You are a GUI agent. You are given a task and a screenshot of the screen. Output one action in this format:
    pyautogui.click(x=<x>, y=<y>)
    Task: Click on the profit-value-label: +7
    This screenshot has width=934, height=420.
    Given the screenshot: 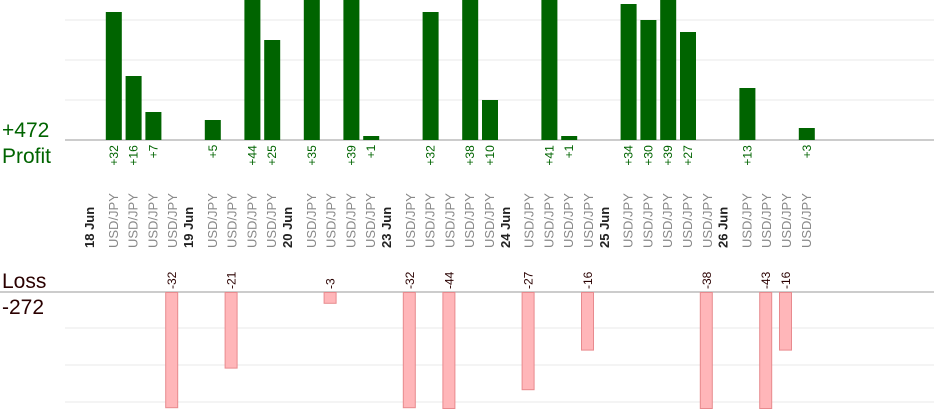 What is the action you would take?
    pyautogui.click(x=153, y=151)
    